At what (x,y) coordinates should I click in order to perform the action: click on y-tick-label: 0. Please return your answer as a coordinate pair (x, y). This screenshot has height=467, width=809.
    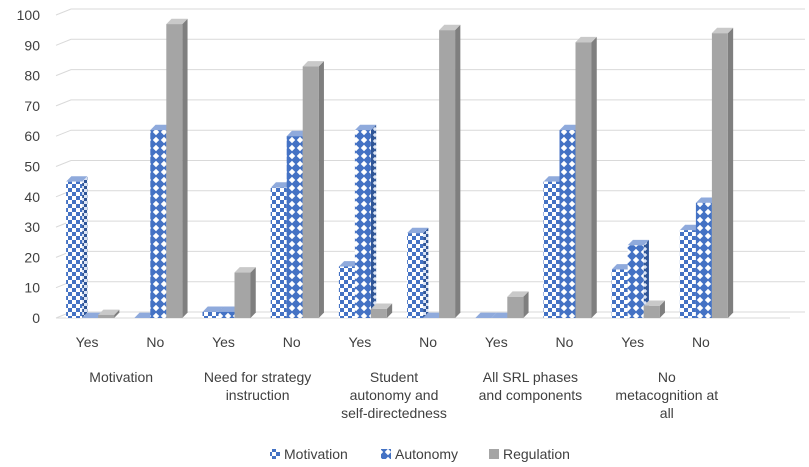
    Looking at the image, I should click on (36, 318).